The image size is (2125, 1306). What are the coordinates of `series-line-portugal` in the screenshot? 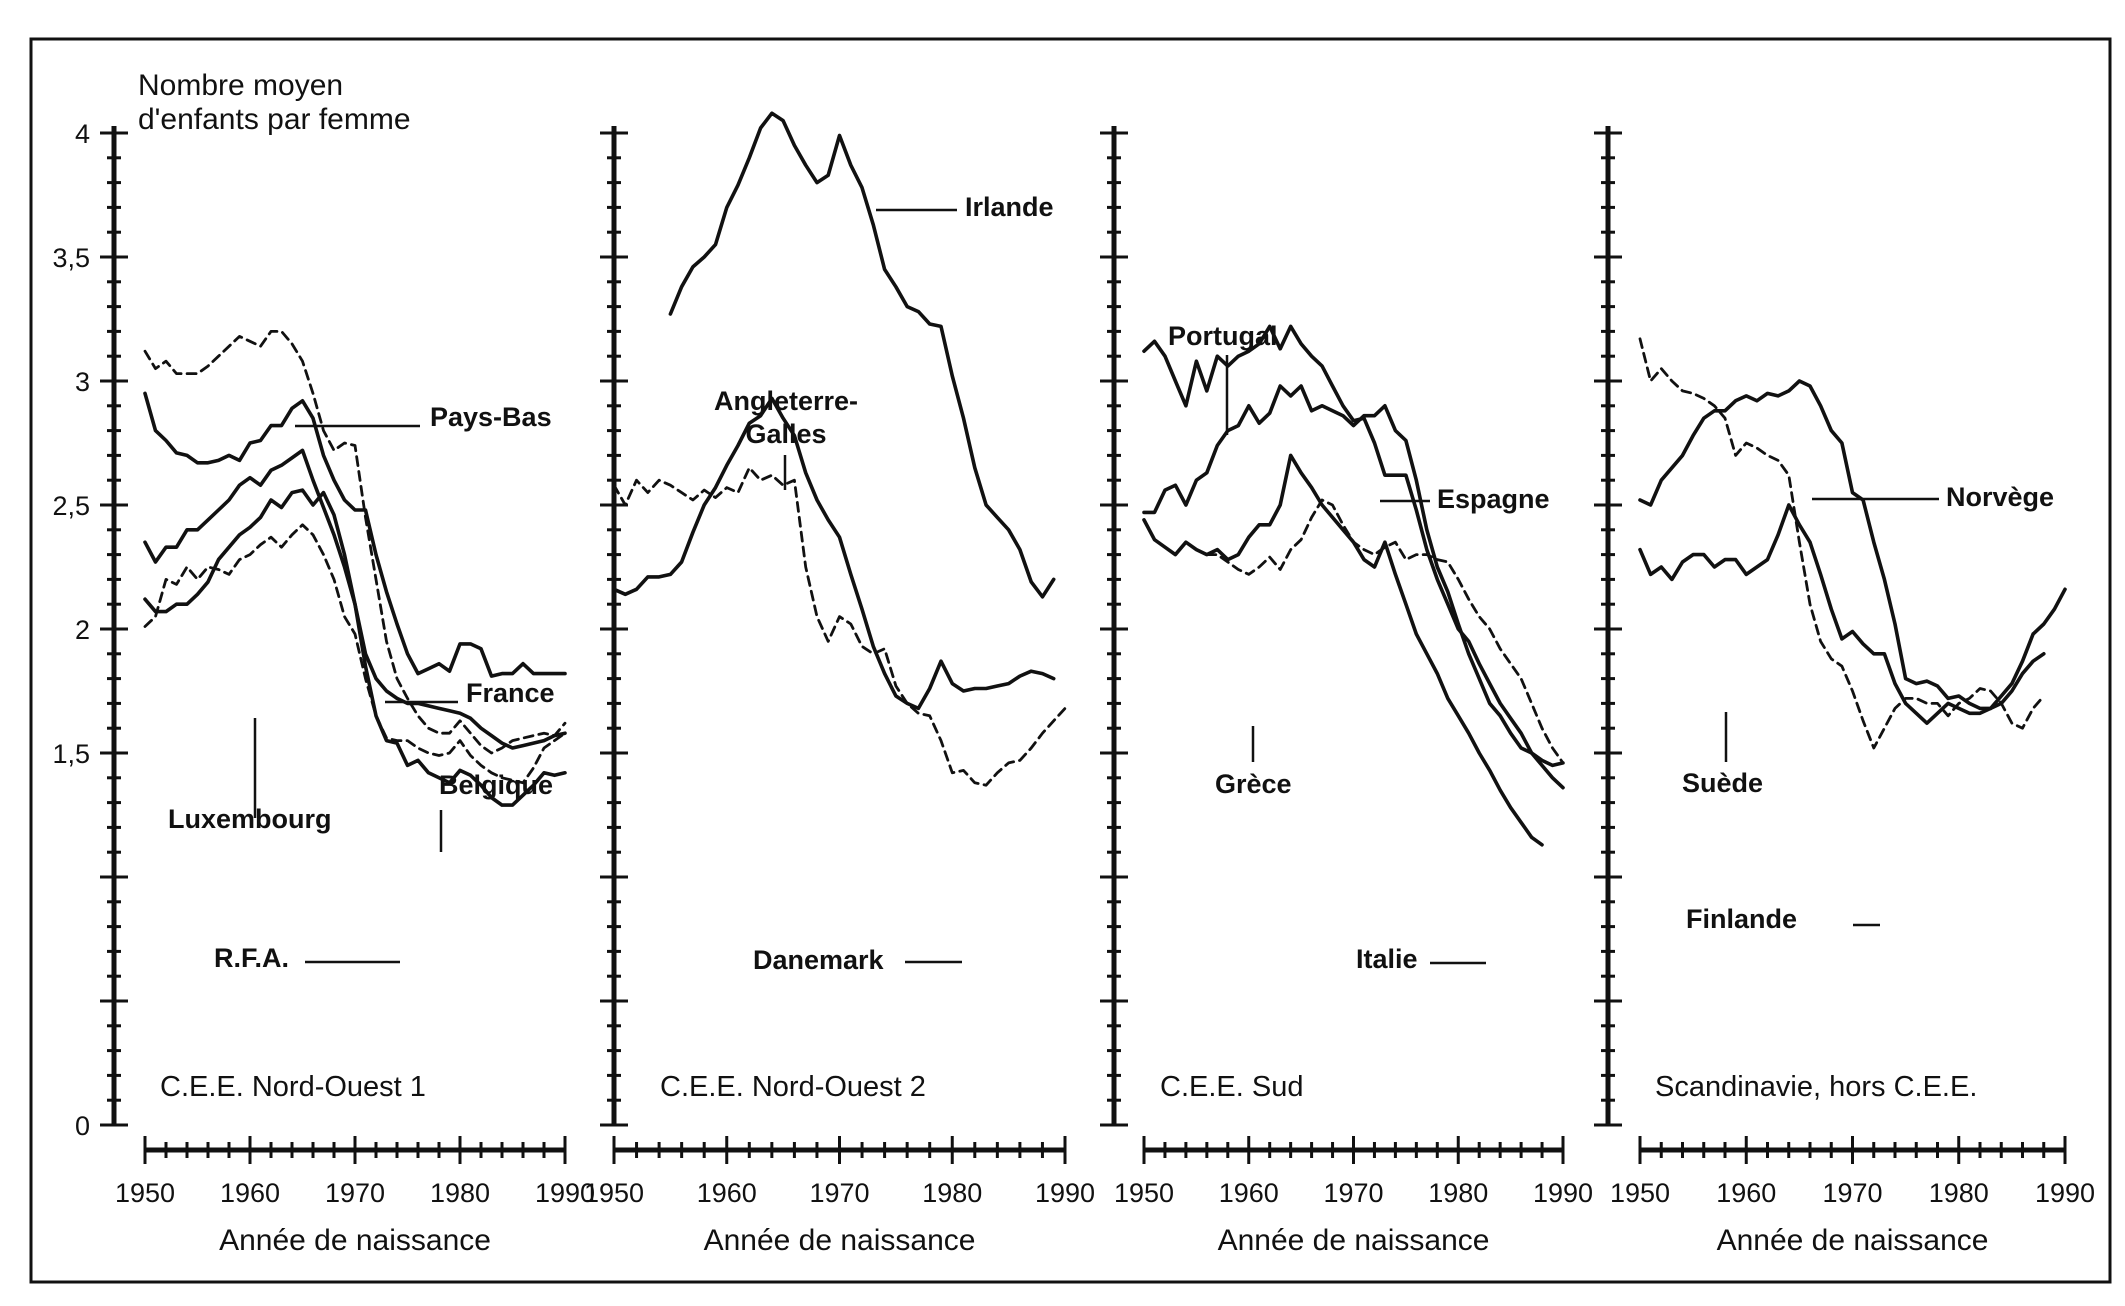 It's located at (1353, 557).